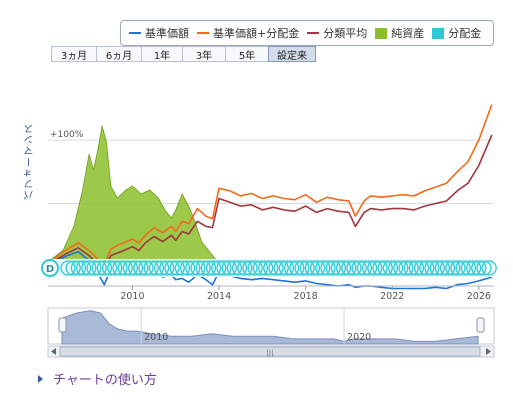 The width and height of the screenshot is (513, 404). What do you see at coordinates (53, 351) in the screenshot?
I see `scroll-left-icon` at bounding box center [53, 351].